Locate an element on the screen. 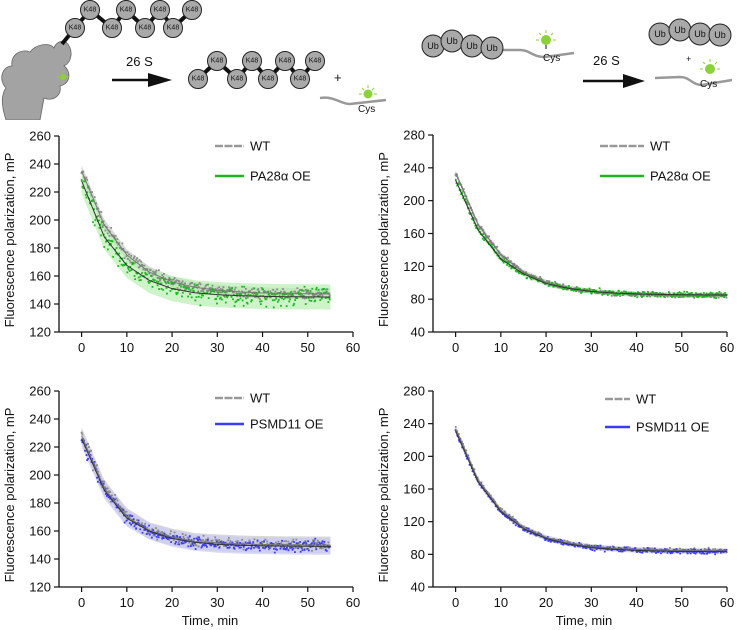 Image resolution: width=737 pixels, height=630 pixels. y-tick-label: 160 is located at coordinates (40, 276).